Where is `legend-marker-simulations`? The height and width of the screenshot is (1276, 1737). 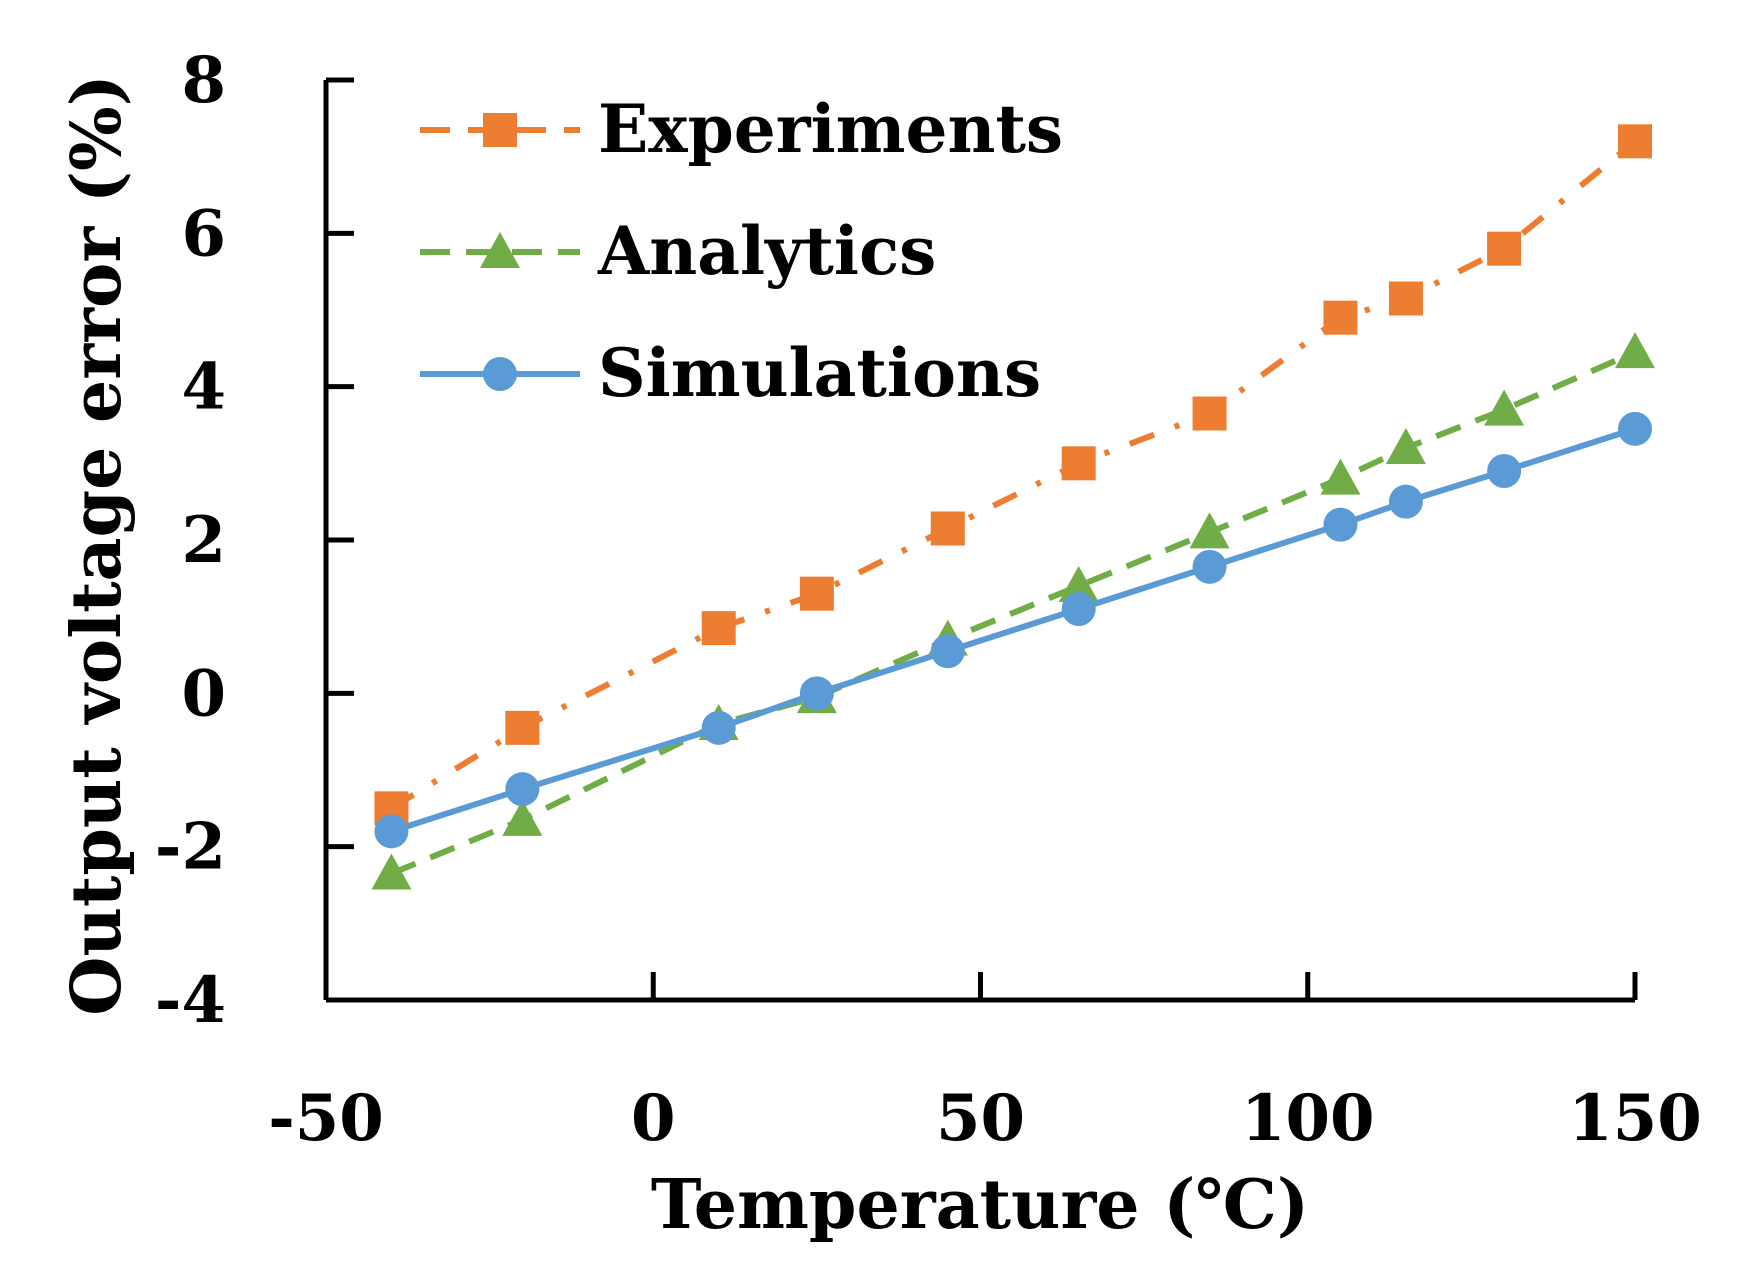
legend-marker-simulations is located at coordinates (500, 374).